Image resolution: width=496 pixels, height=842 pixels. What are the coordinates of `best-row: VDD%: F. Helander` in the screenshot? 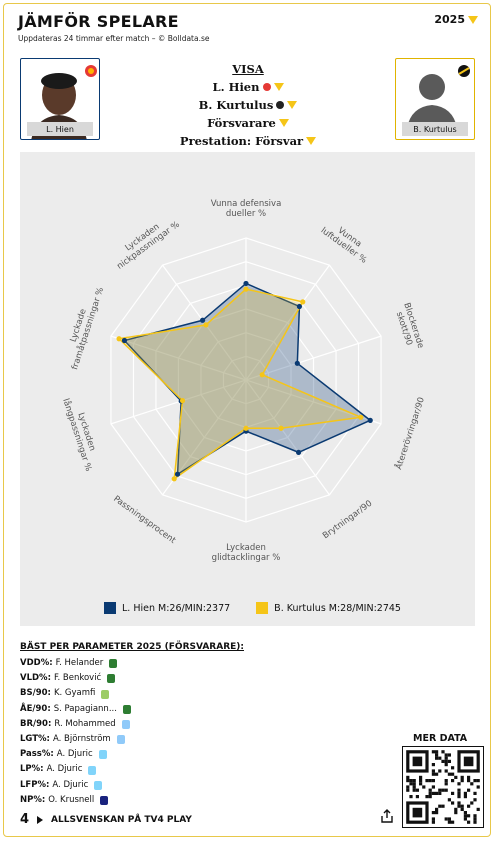 It's located at (75, 663).